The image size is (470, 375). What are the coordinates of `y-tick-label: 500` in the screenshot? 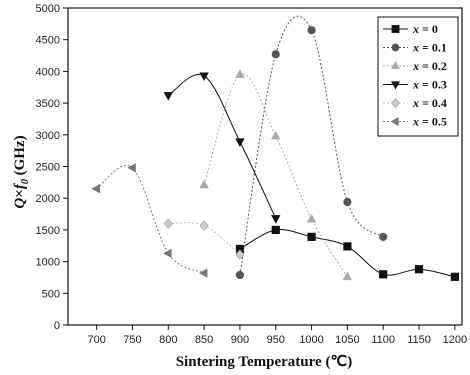 It's located at (51, 294).